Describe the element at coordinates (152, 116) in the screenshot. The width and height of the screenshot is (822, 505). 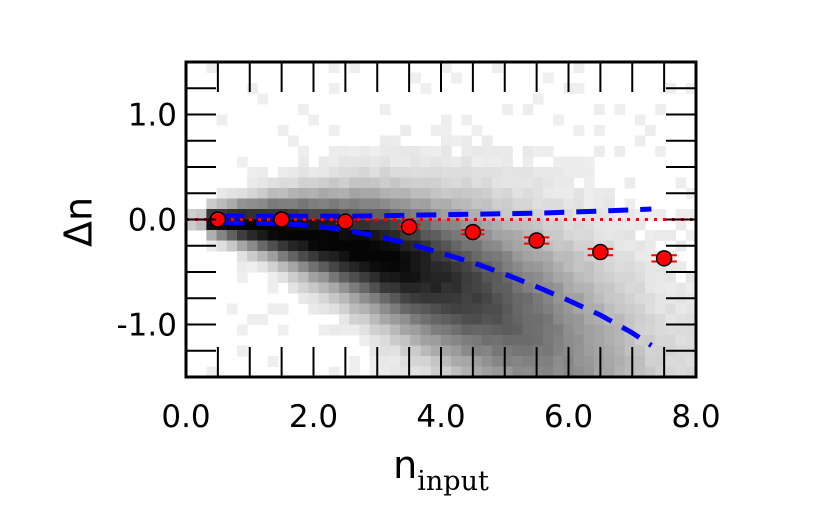
I see `y-tick-label: 1.0` at that location.